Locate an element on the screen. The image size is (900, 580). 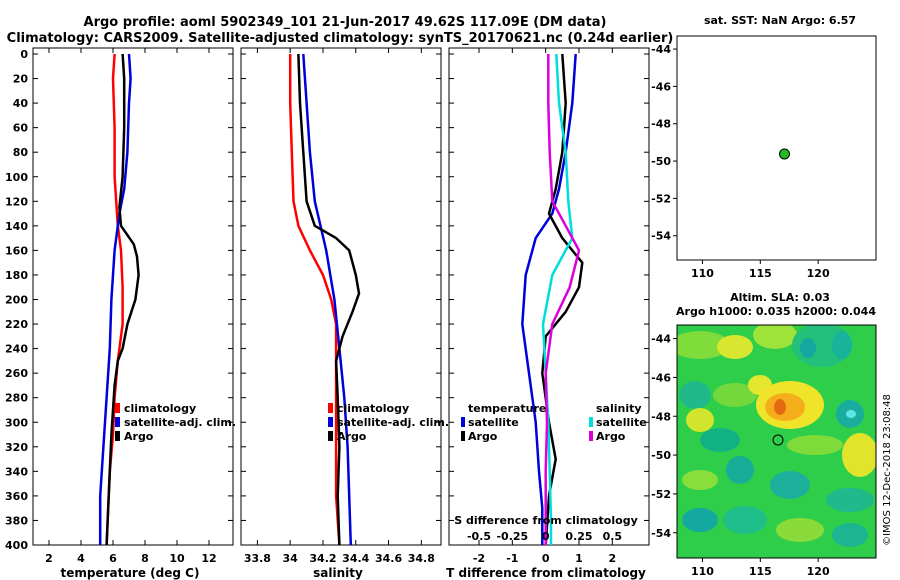
depth-tick-label: 380 is located at coordinates (16, 520).